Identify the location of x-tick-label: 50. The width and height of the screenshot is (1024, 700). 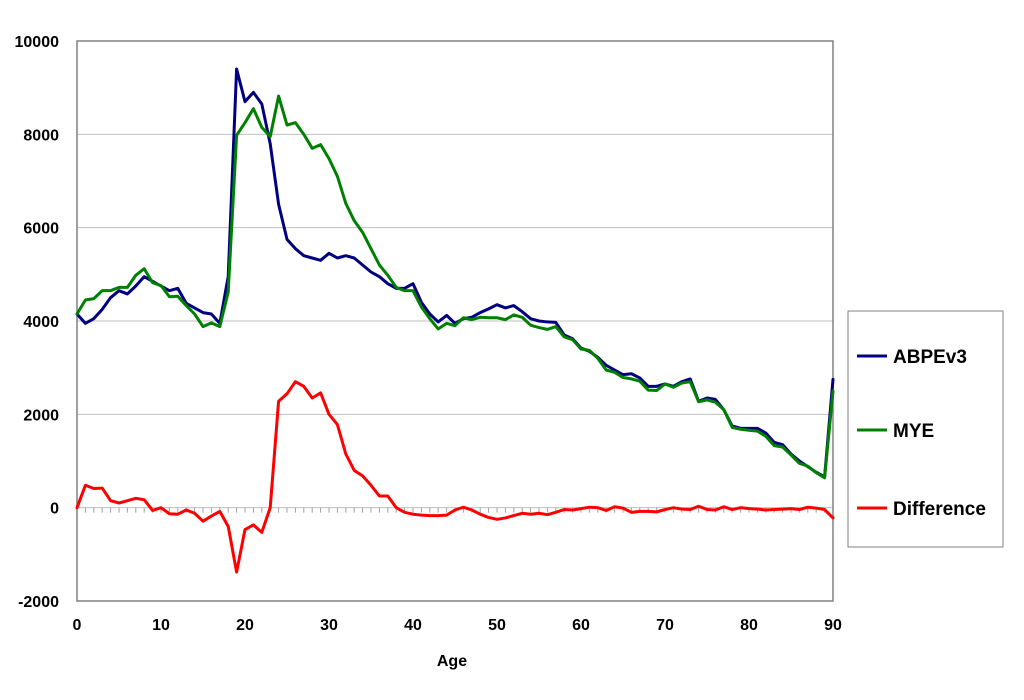
(497, 625).